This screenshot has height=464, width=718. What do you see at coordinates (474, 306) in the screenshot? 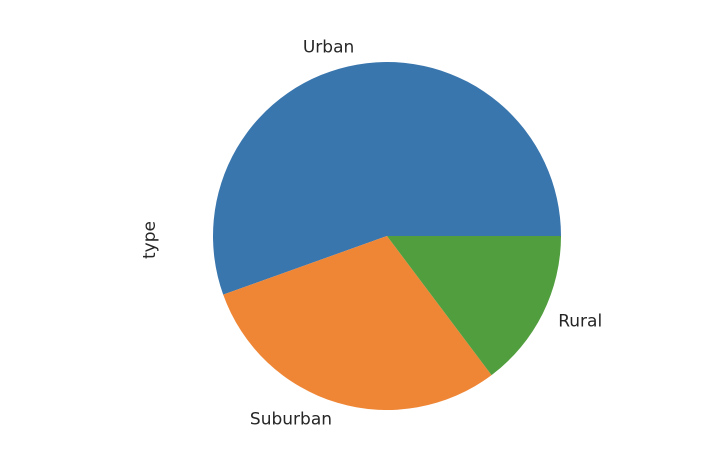
I see `pie-slice-rural` at bounding box center [474, 306].